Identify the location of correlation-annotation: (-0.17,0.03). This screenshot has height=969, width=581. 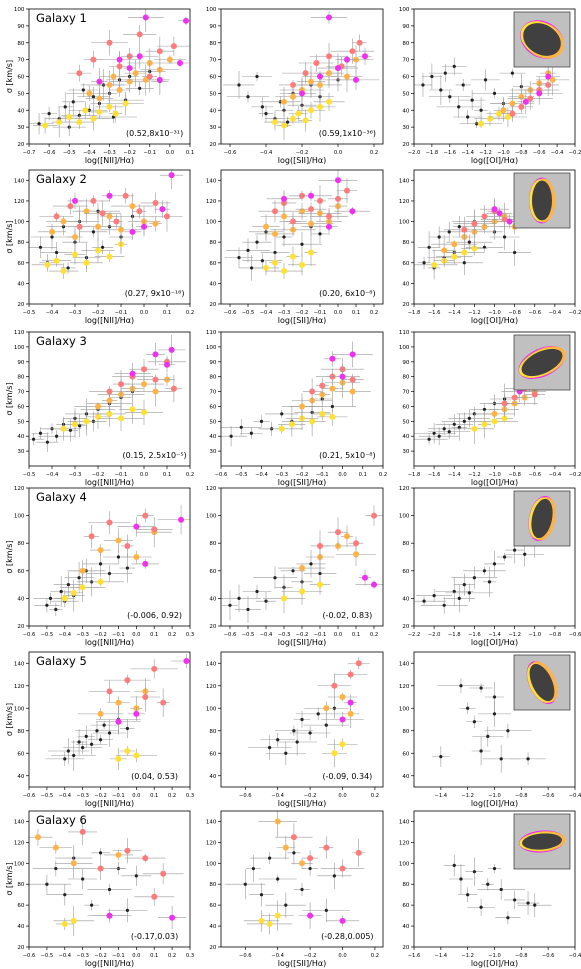
(154, 936).